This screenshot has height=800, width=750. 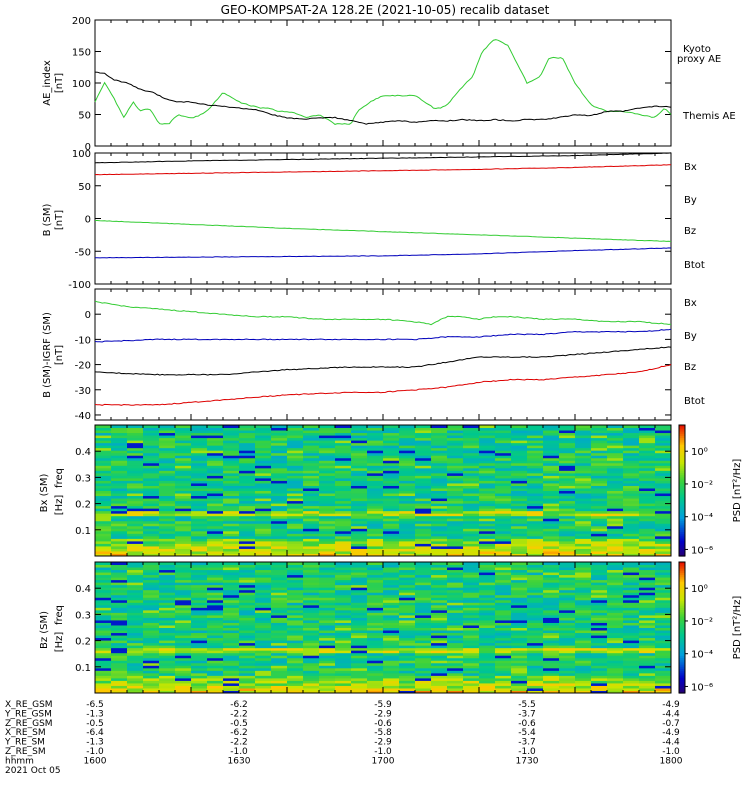 What do you see at coordinates (383, 491) in the screenshot?
I see `bx-spectrogram-cells` at bounding box center [383, 491].